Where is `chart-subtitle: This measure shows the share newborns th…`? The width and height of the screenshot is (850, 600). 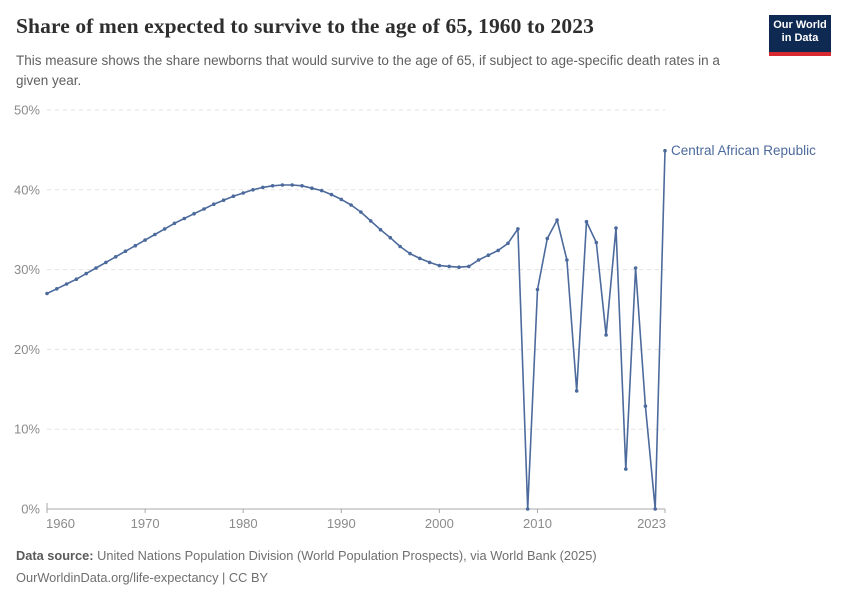
chart-subtitle: This measure shows the share newborns th… is located at coordinates (368, 70).